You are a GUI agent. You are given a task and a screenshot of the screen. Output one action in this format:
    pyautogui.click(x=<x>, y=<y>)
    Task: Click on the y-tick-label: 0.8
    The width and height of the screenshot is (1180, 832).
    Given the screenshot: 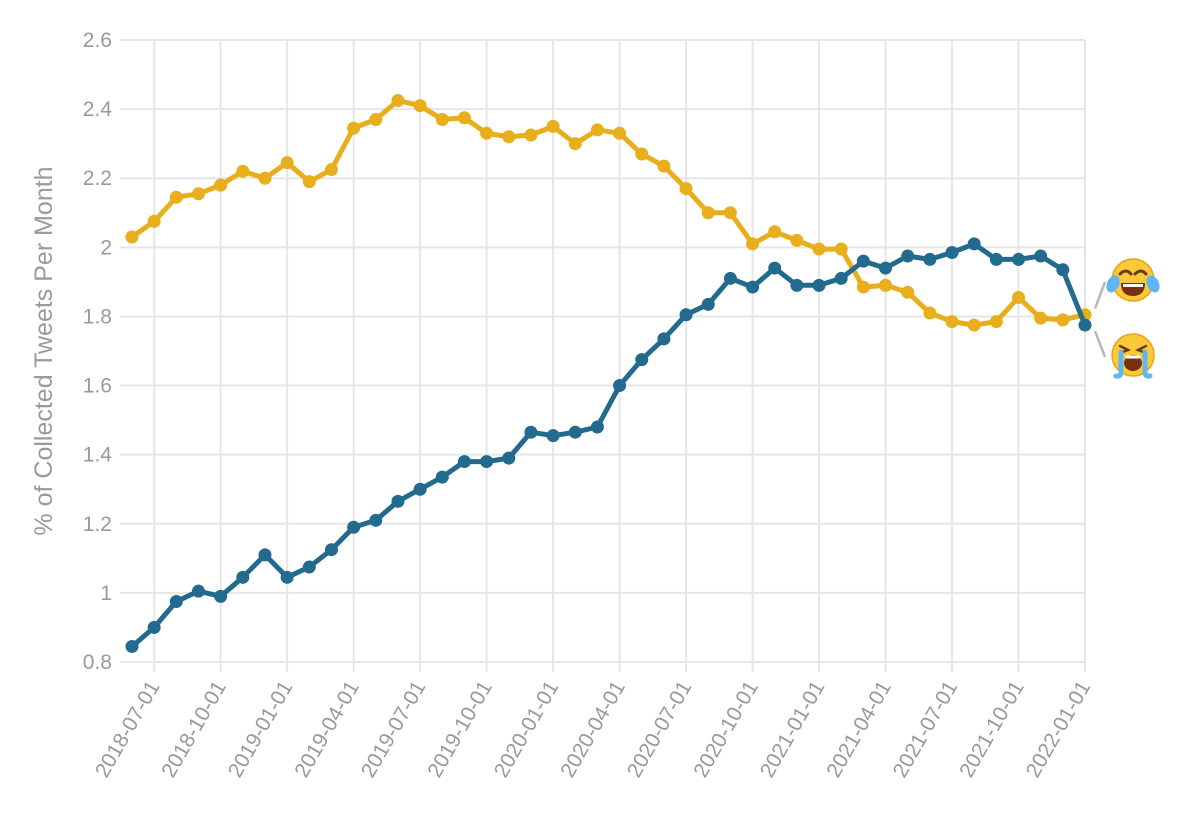 What is the action you would take?
    pyautogui.click(x=97, y=662)
    